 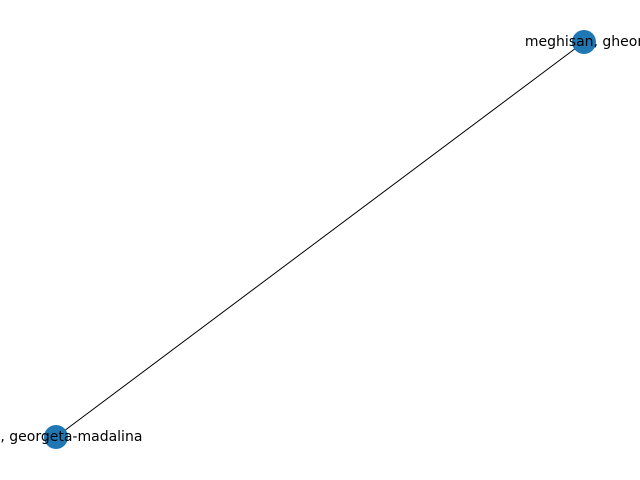 I want to click on graph-node: oma, georgeta-madalina, so click(x=71, y=437).